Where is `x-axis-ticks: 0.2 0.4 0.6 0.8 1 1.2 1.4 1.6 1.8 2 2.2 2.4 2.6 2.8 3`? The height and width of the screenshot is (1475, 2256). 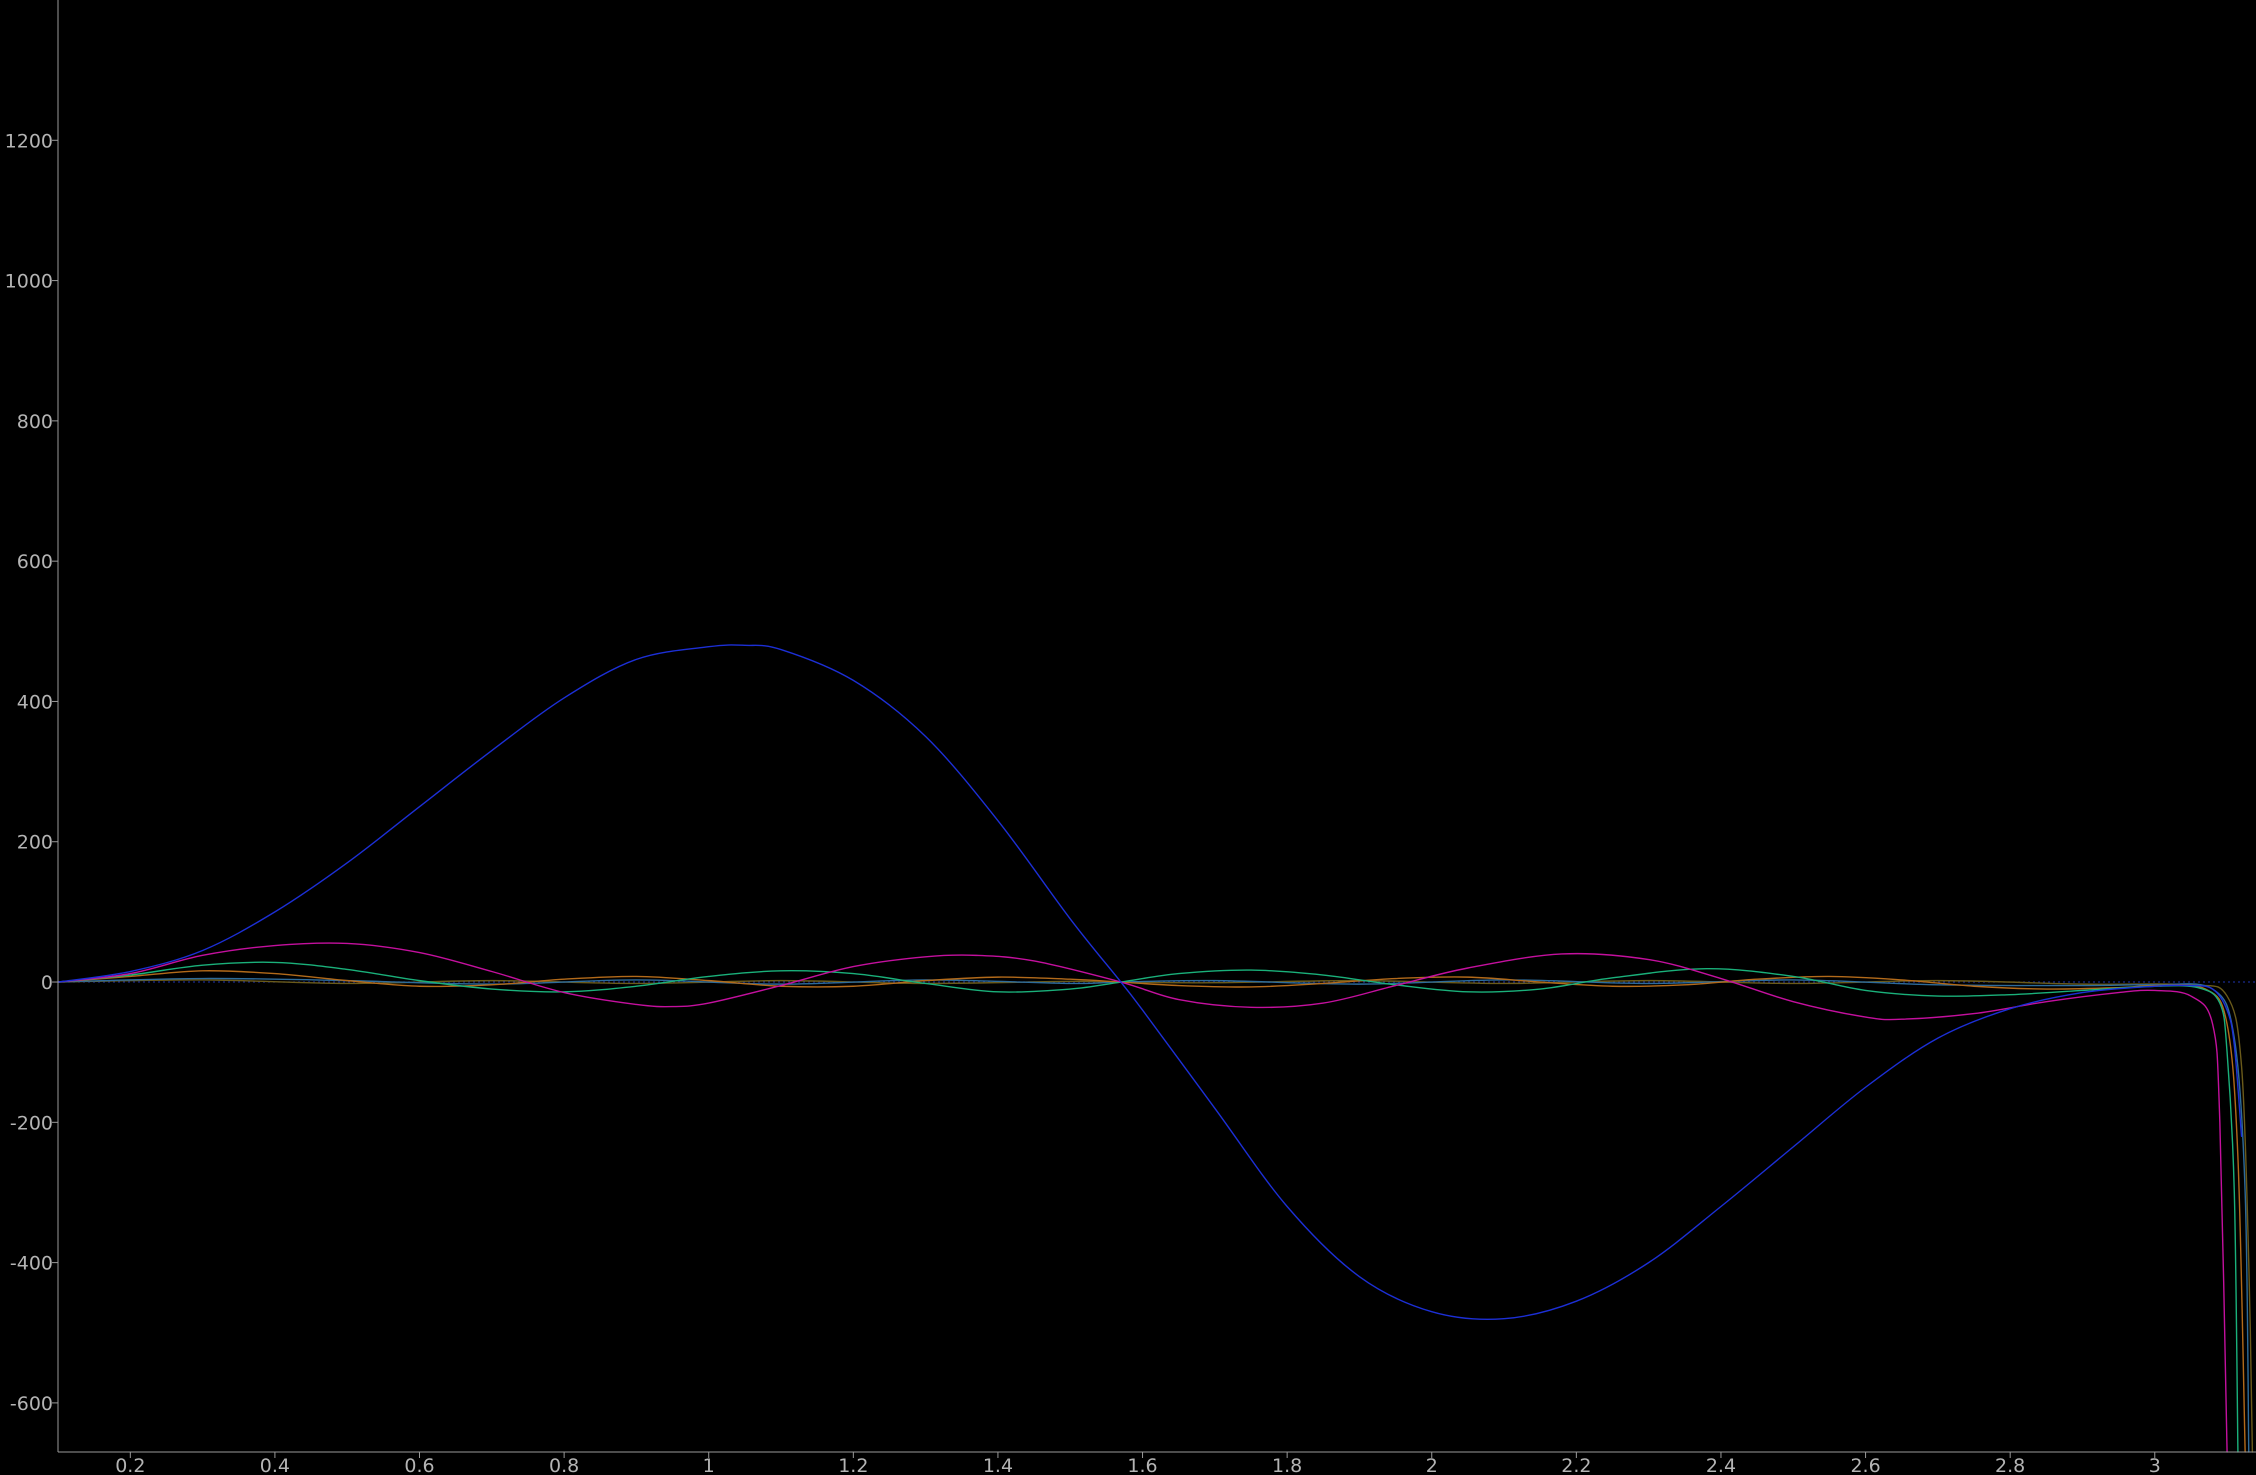 x-axis-ticks: 0.2 0.4 0.6 0.8 1 1.2 1.4 1.6 1.8 2 2.2 2.4 2.6 2.8 3 is located at coordinates (1138, 1463).